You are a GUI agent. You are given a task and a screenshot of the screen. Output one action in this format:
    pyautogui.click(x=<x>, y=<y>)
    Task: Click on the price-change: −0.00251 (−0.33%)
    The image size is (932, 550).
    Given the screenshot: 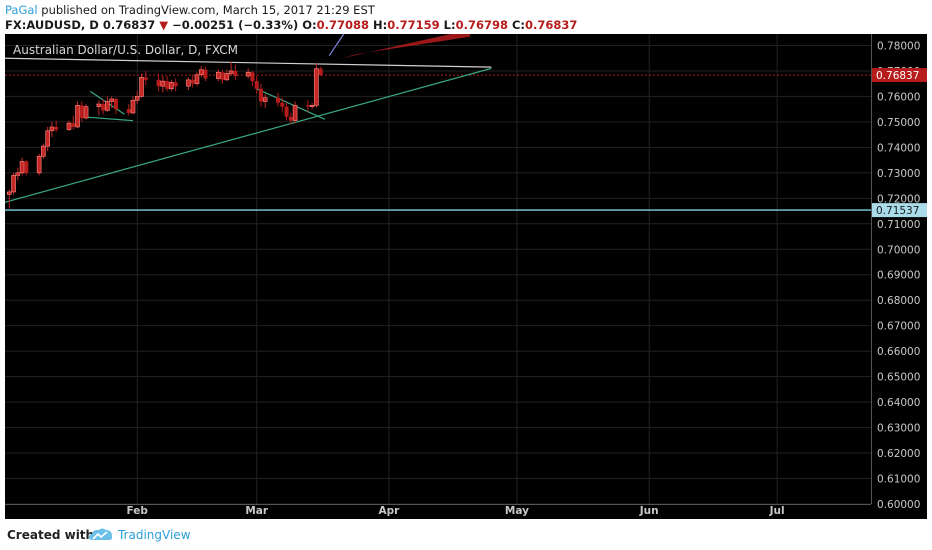 What is the action you would take?
    pyautogui.click(x=235, y=25)
    